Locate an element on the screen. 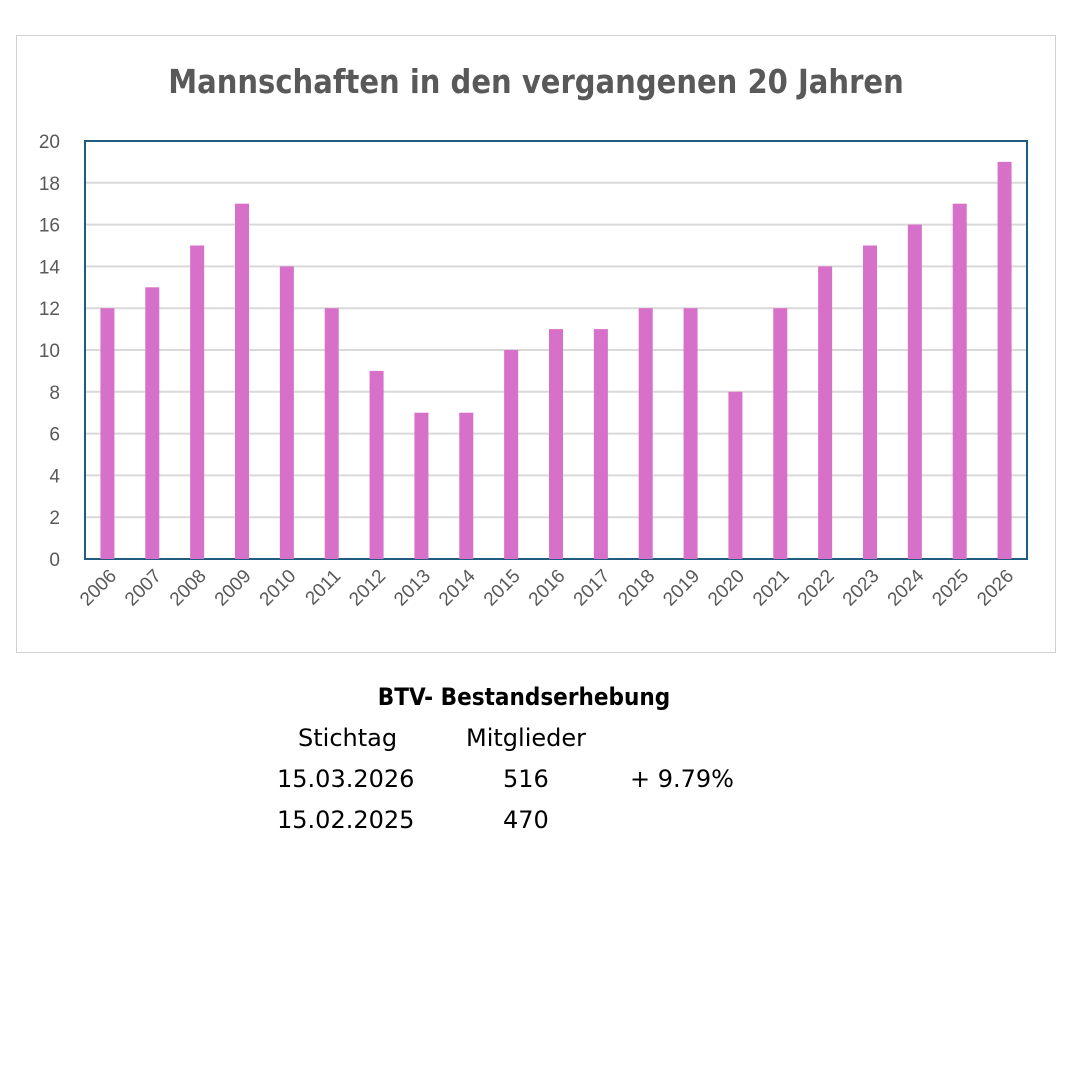 The image size is (1080, 1080). x-tick-label: 2013 is located at coordinates (412, 588).